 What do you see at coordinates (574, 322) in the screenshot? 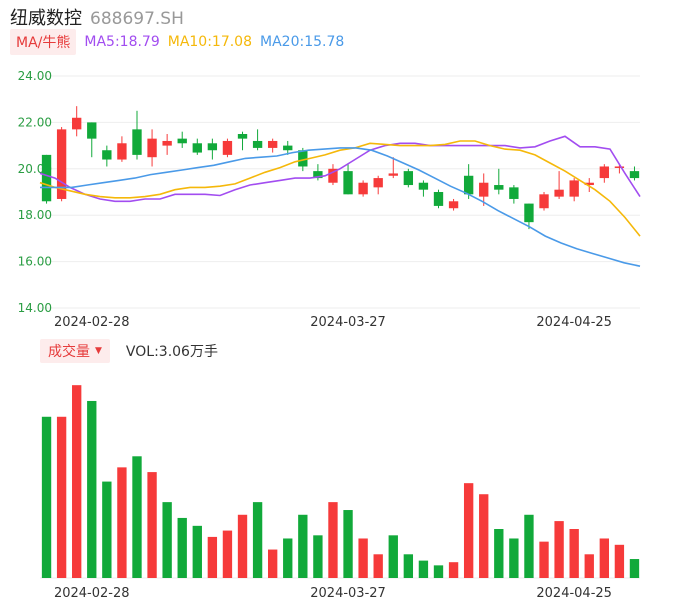
I see `date-tick-label: 2024-04-25` at bounding box center [574, 322].